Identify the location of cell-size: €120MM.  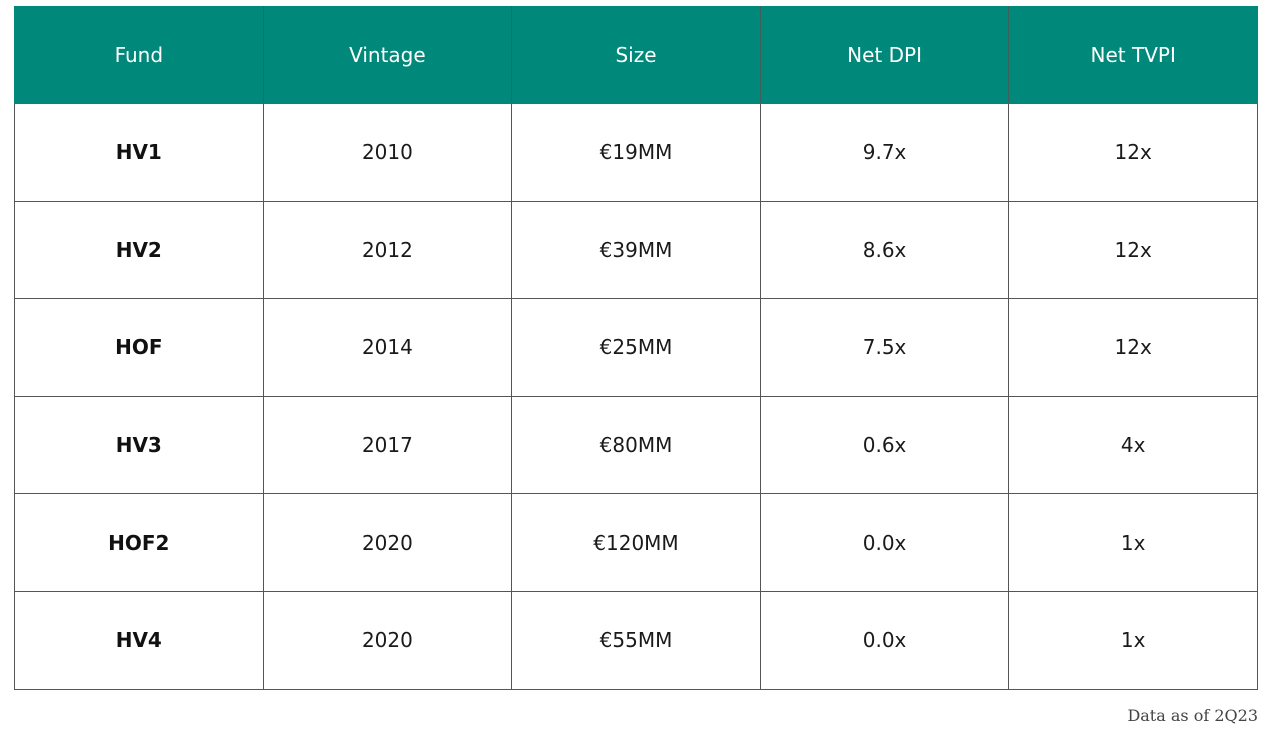
(636, 542).